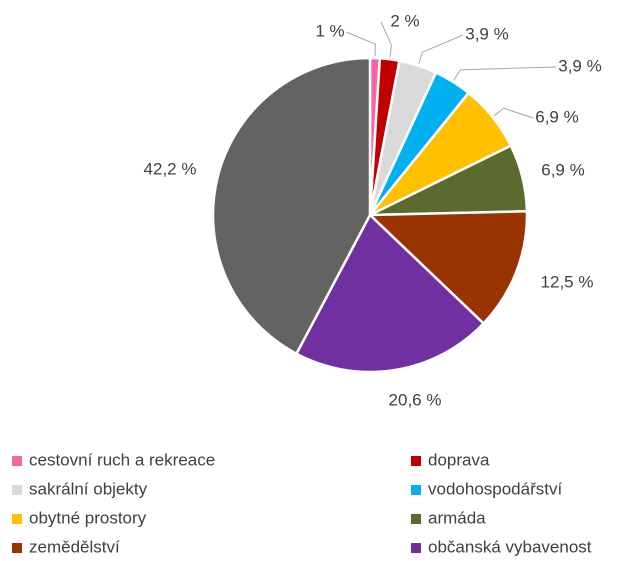  I want to click on data-label: 12,5 %, so click(567, 281).